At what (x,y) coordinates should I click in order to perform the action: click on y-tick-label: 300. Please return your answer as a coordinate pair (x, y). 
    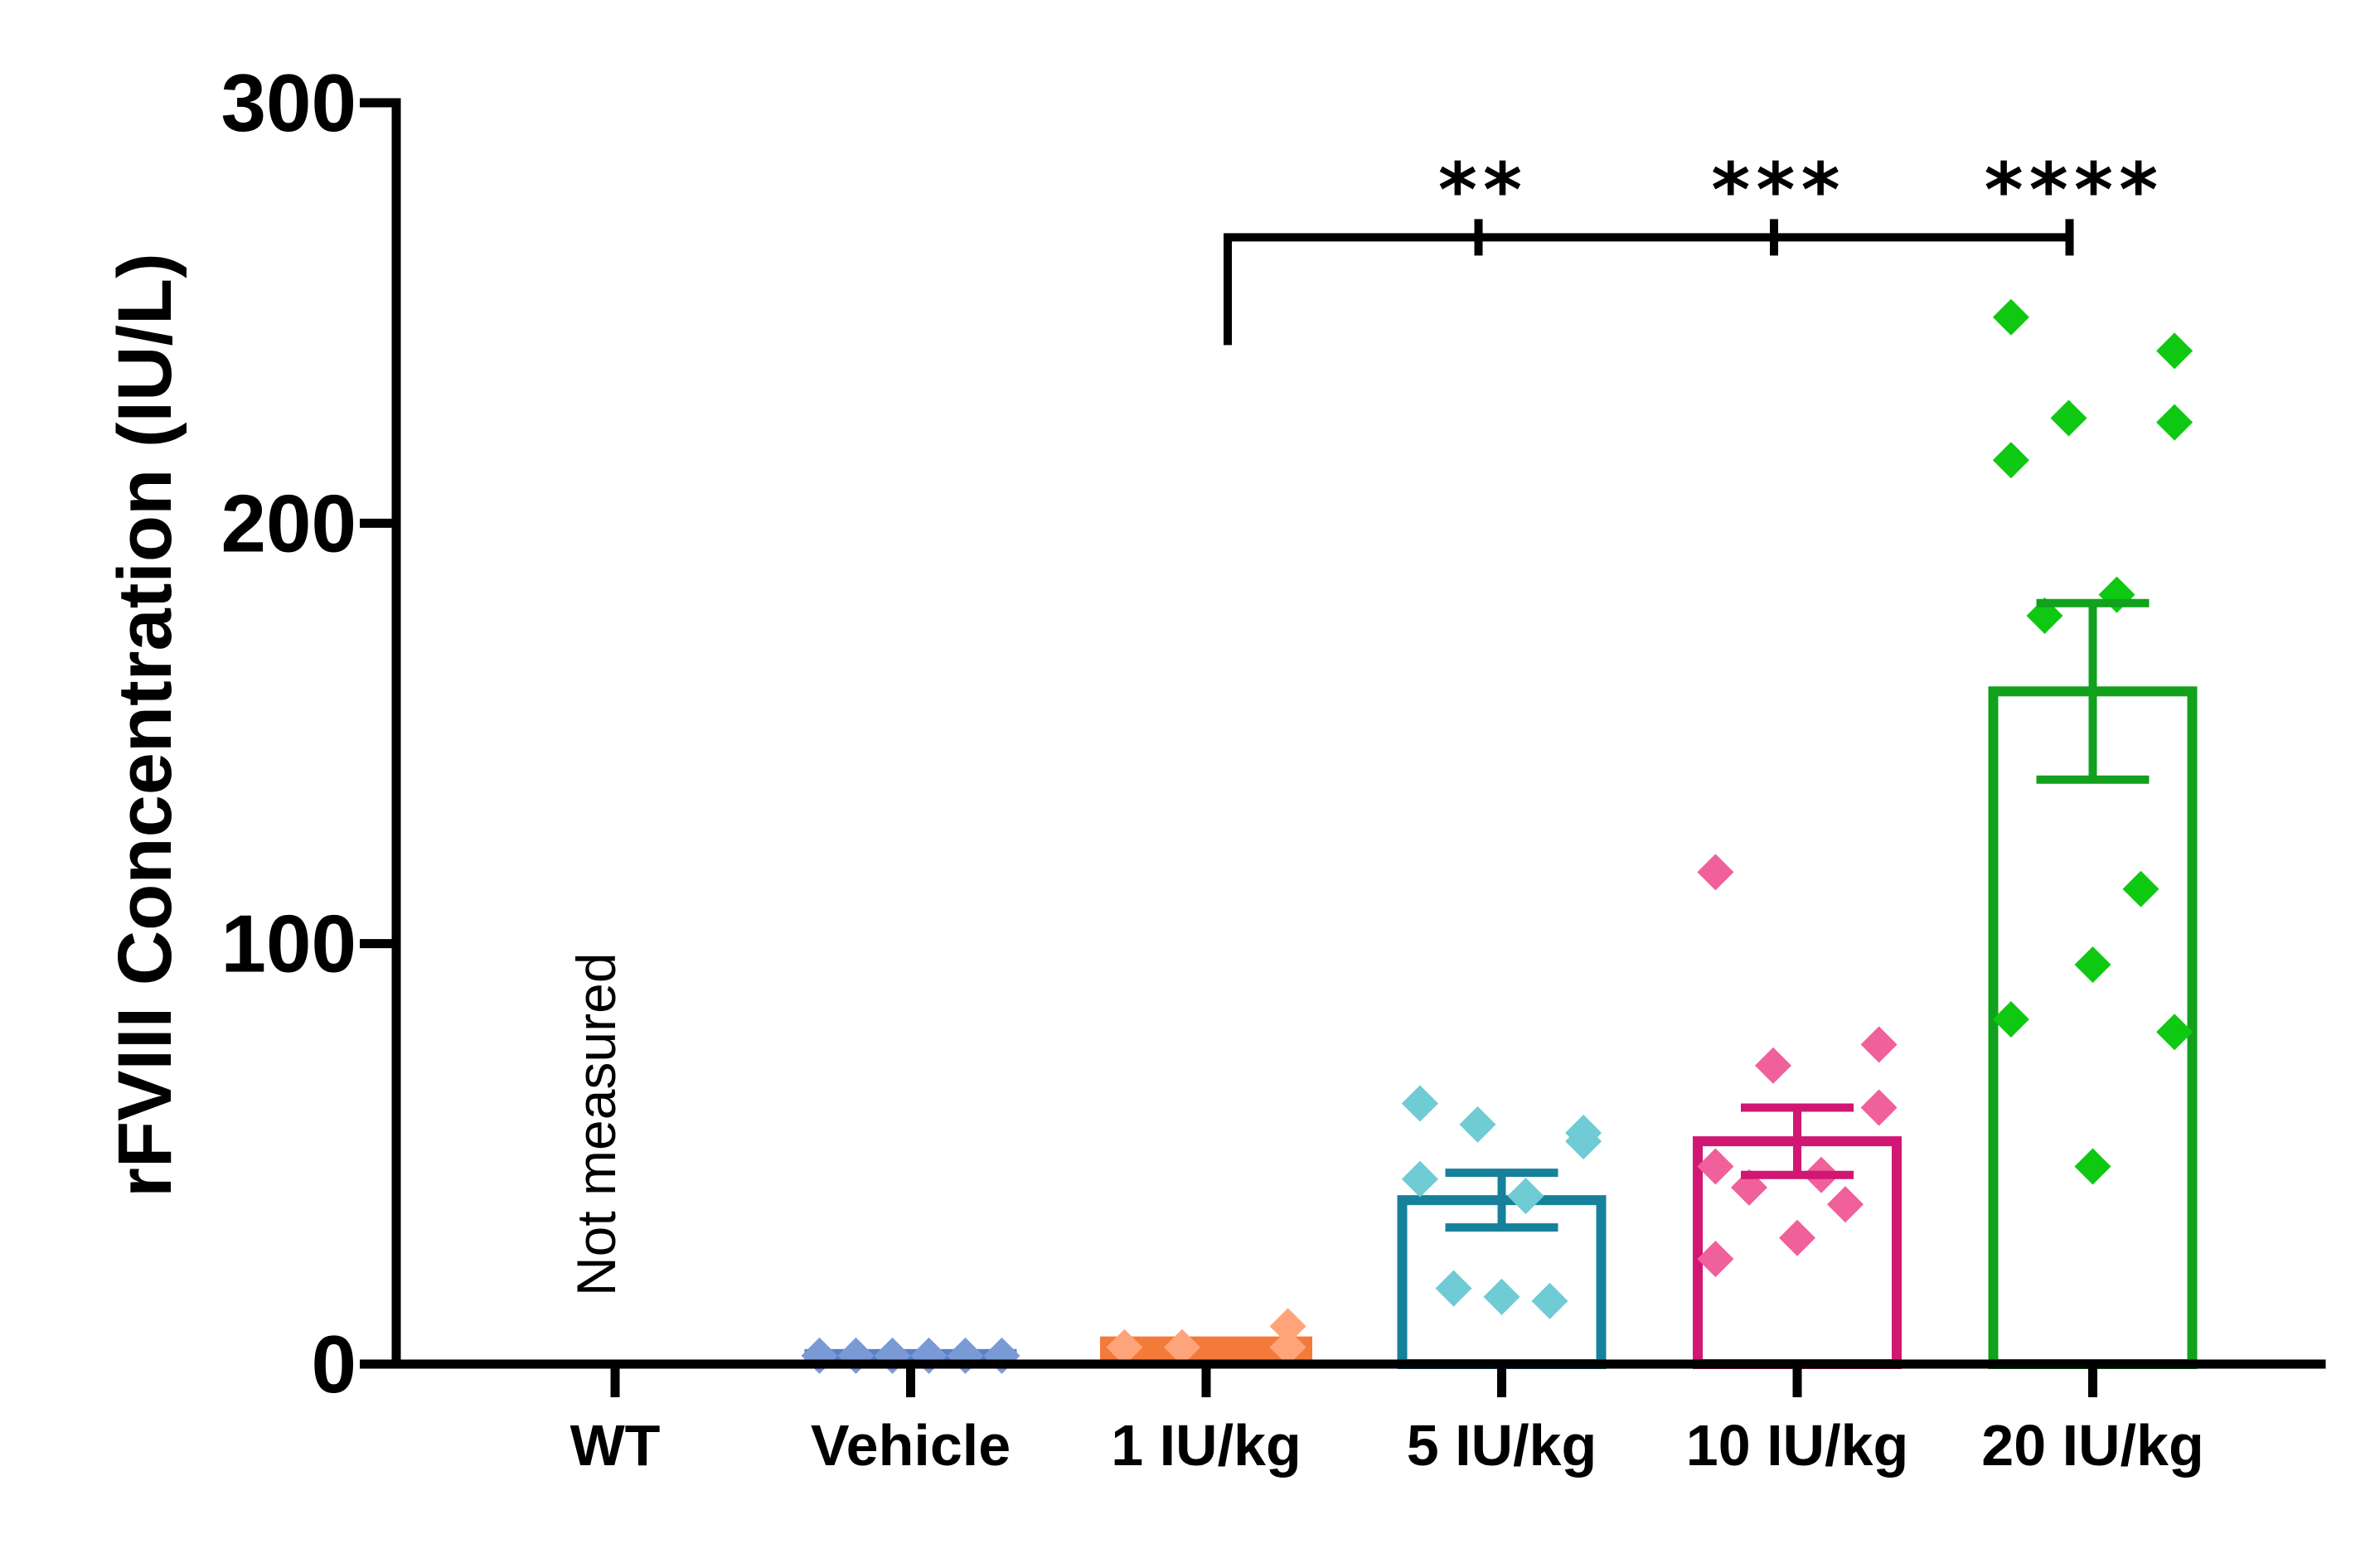
    Looking at the image, I should click on (288, 102).